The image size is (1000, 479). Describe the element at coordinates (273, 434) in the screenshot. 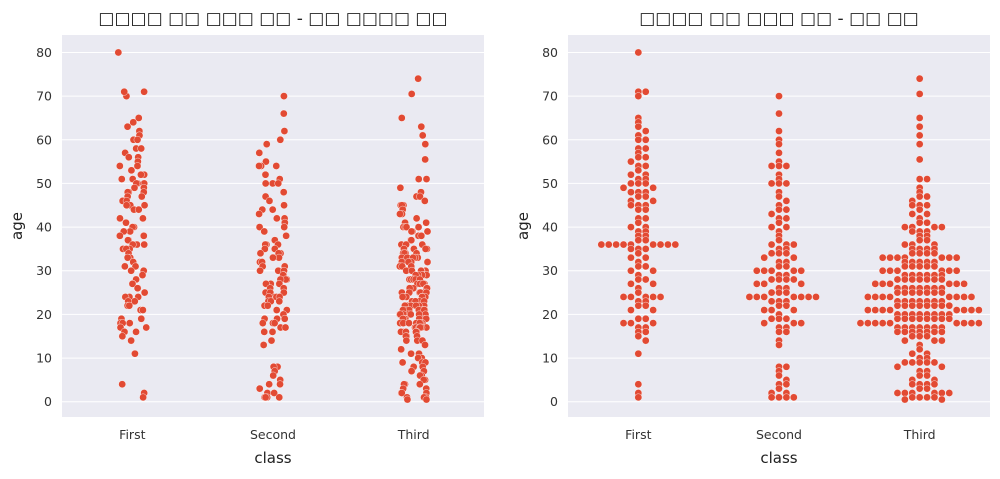

I see `x-tick-label: Second` at that location.